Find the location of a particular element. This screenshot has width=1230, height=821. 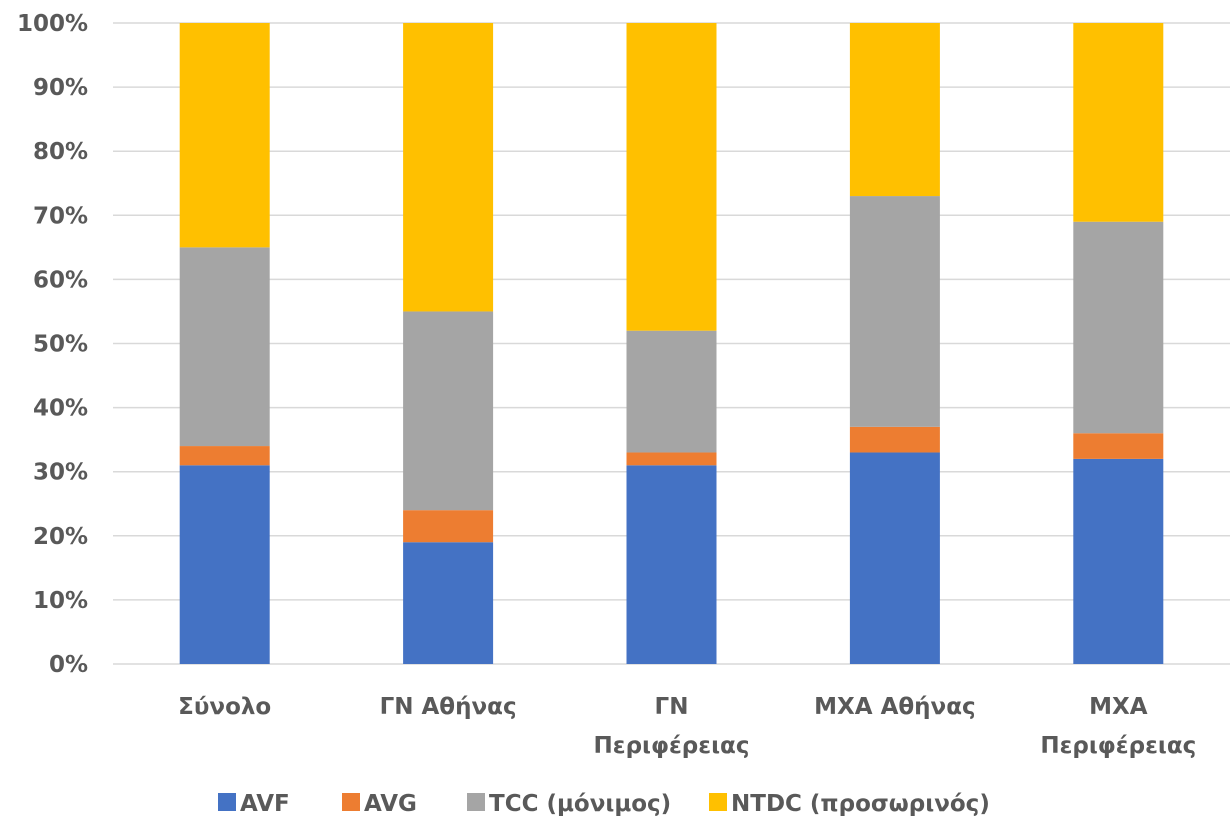

y-axis-ticks: 0% 10% 20% 30% 40% 50% 60% 70% 80% 90% 100% is located at coordinates (52, 344).